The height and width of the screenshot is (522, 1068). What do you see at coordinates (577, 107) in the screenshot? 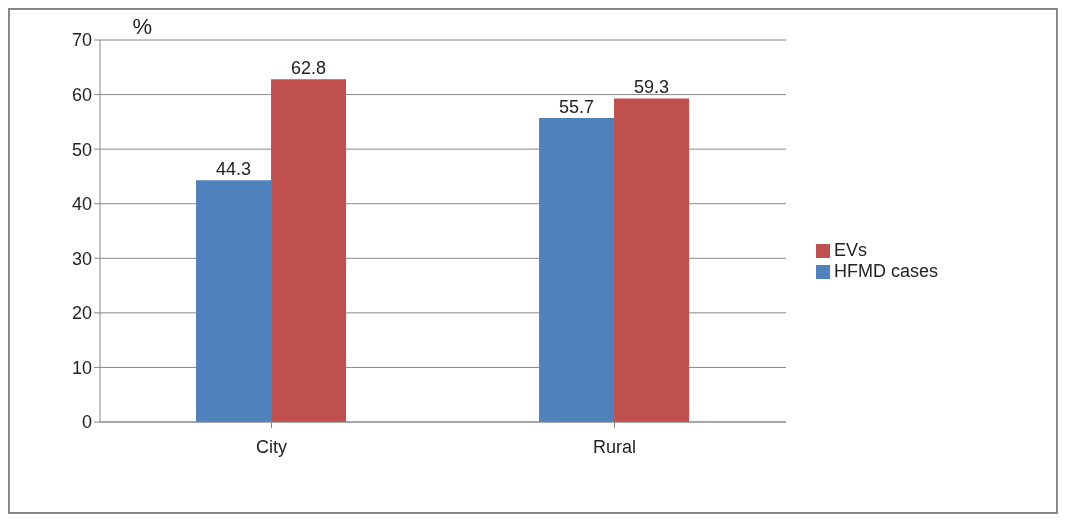
I see `data-label: 55.7` at bounding box center [577, 107].